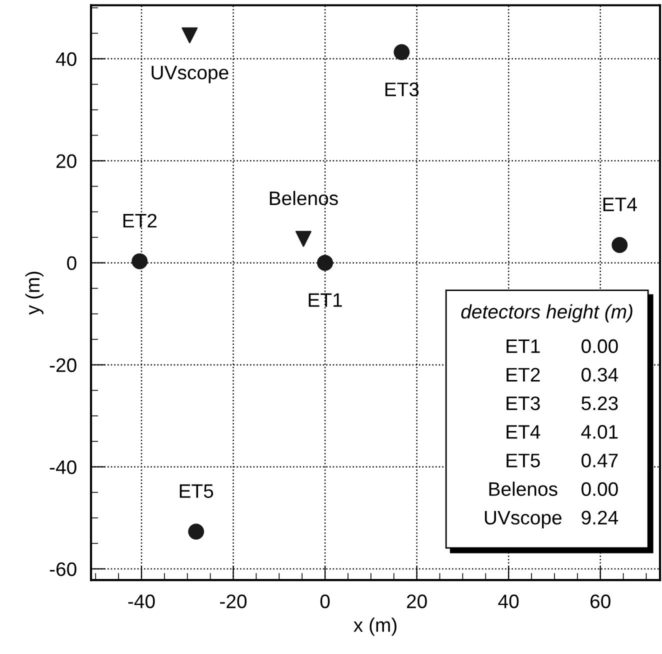 The height and width of the screenshot is (654, 662). Describe the element at coordinates (600, 375) in the screenshot. I see `annotation: 0.34` at that location.